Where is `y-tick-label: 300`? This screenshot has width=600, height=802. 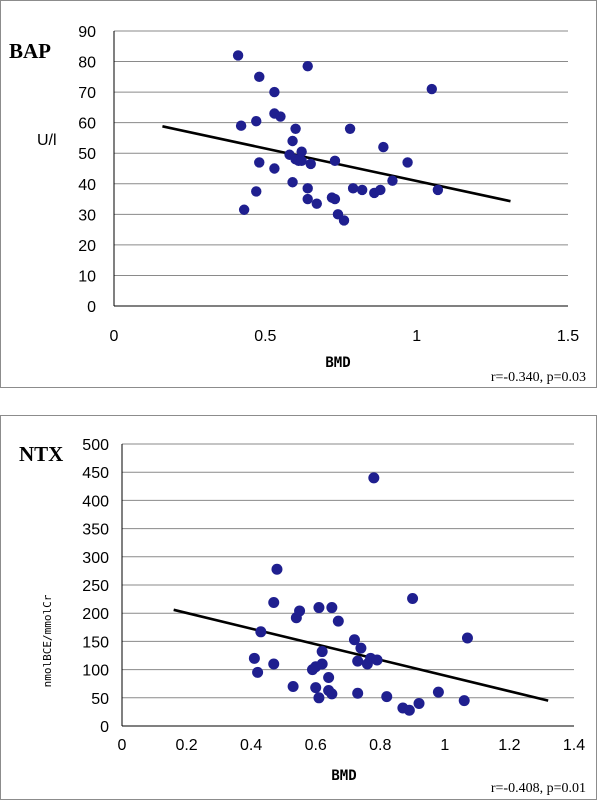
y-tick-label: 300 is located at coordinates (95, 558).